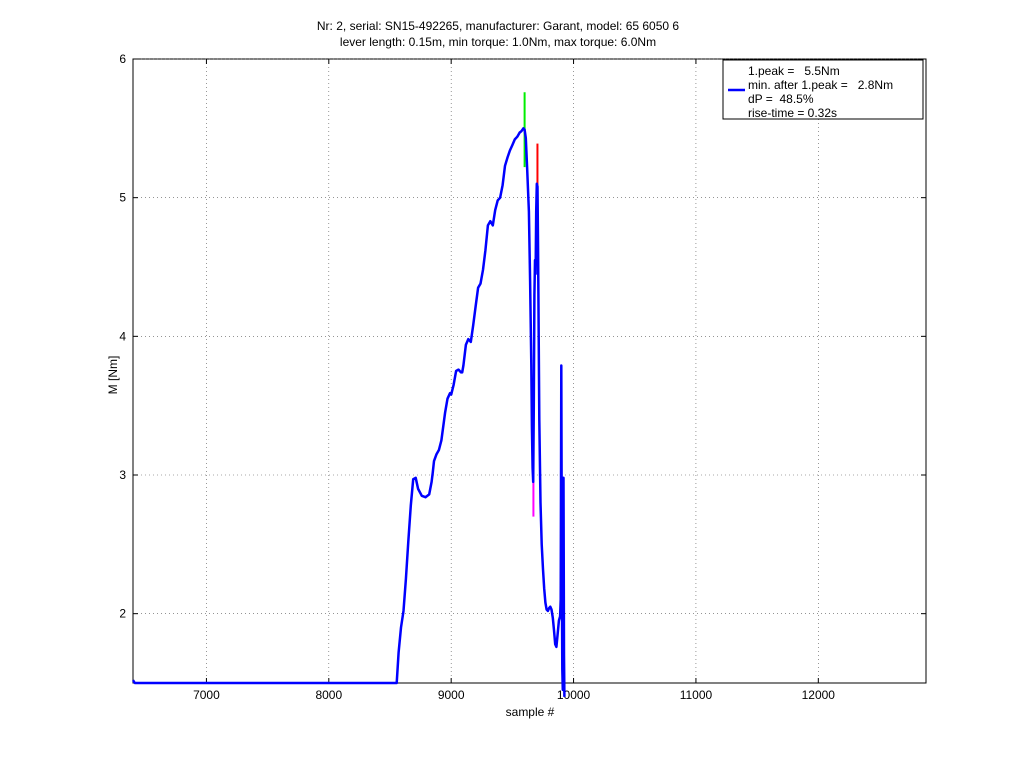  Describe the element at coordinates (530, 712) in the screenshot. I see `x-axis-label: sample #` at that location.